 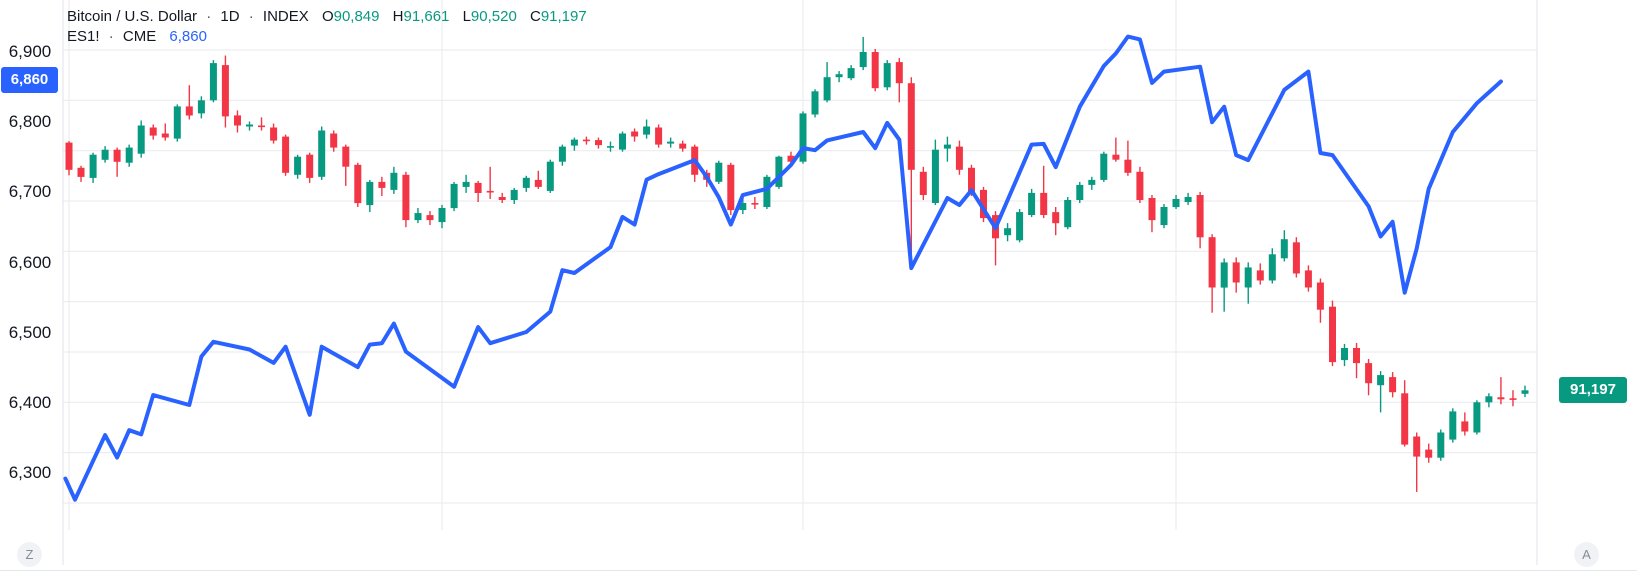 What do you see at coordinates (563, 16) in the screenshot?
I see `close-value: 91,197` at bounding box center [563, 16].